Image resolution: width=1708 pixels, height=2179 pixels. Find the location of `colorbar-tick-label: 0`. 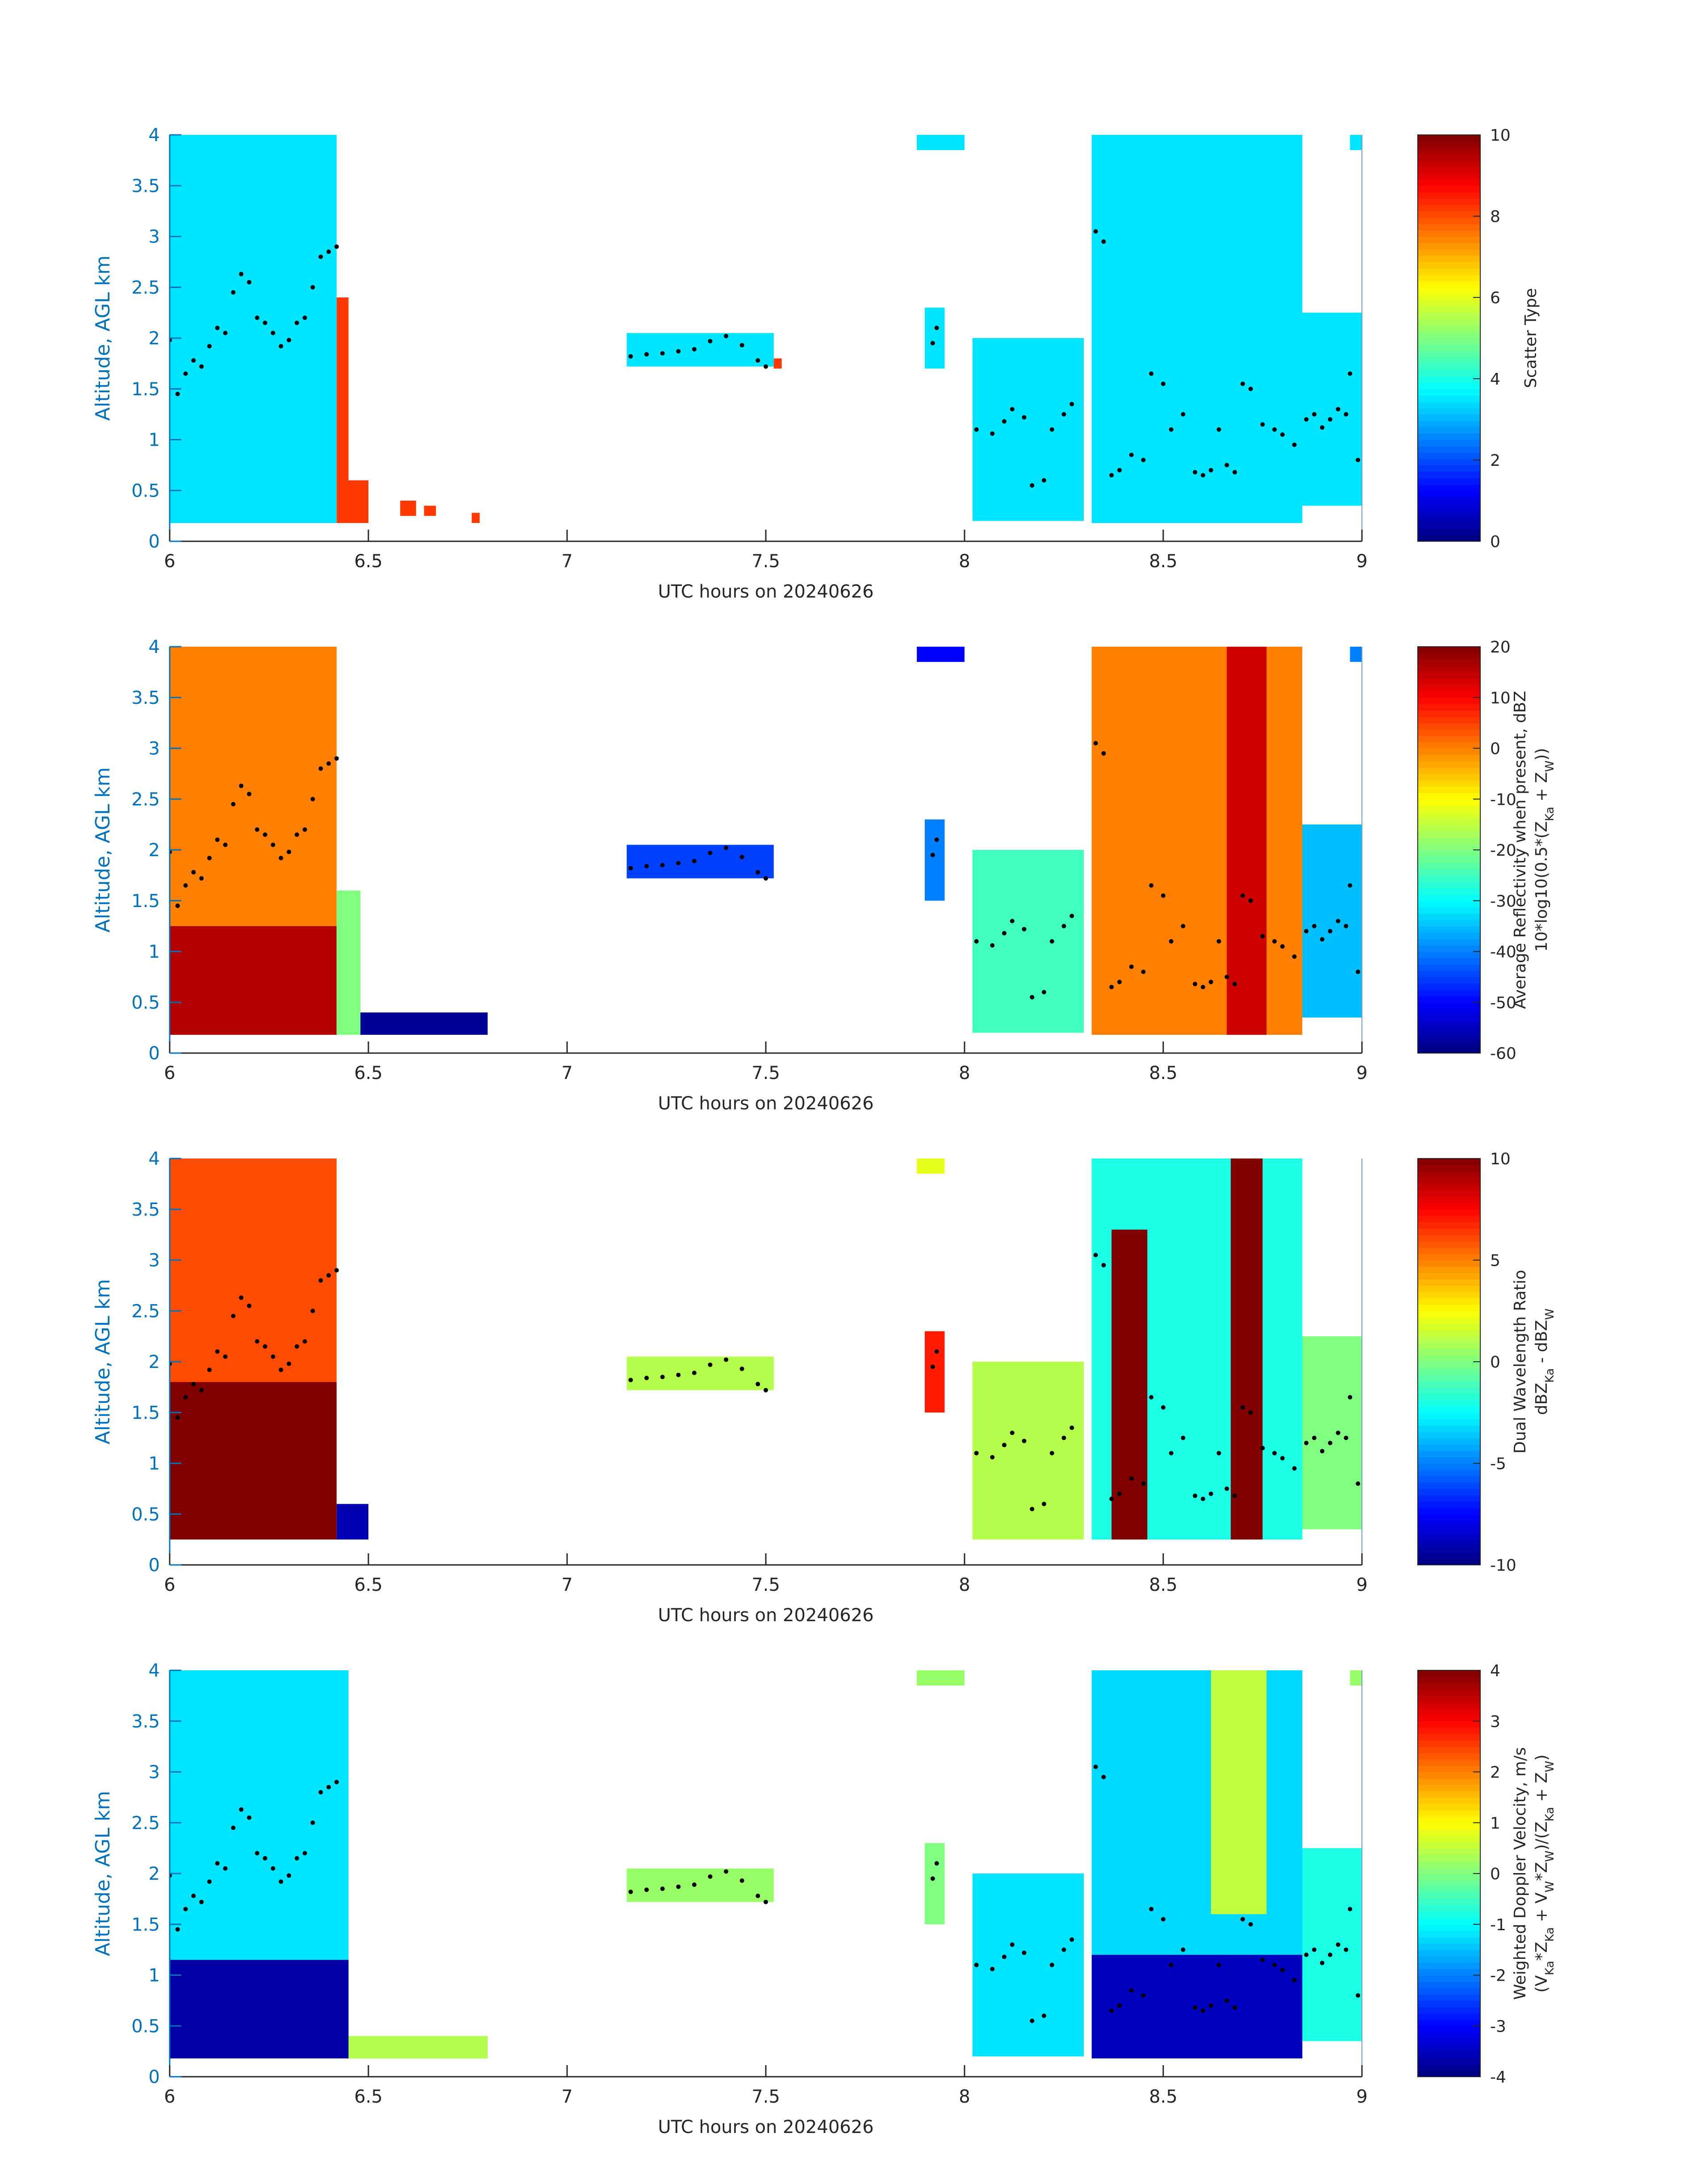

colorbar-tick-label: 0 is located at coordinates (1495, 542).